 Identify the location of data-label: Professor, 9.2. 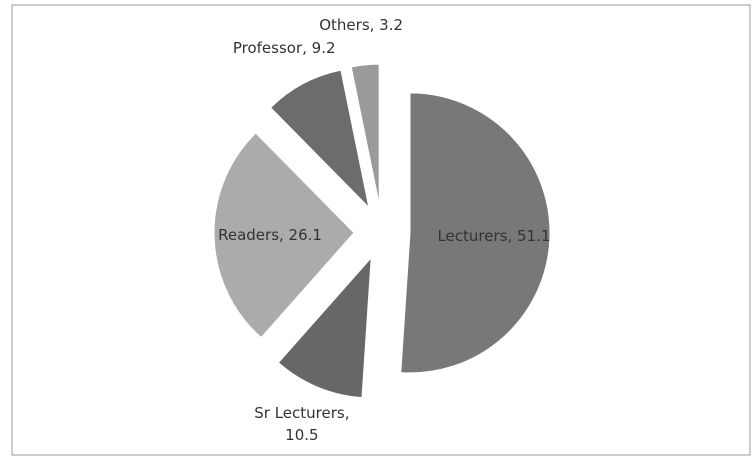
(284, 48).